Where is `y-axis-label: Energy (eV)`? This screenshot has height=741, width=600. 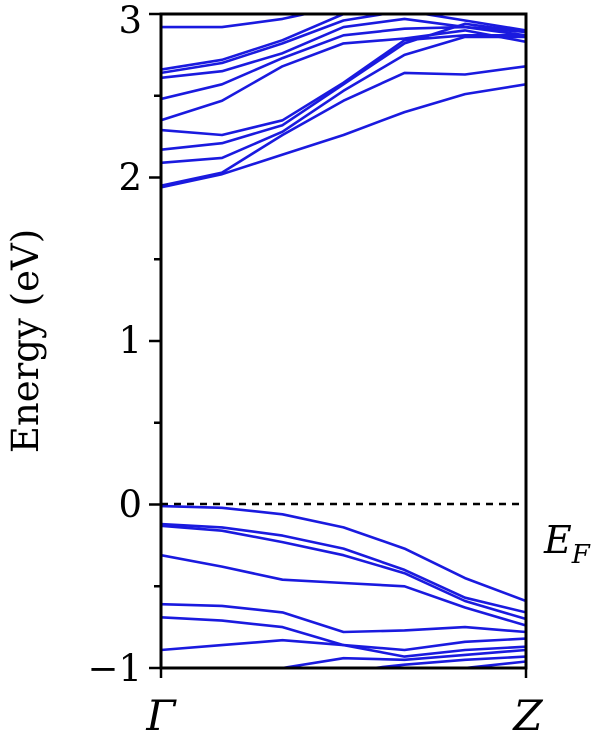
y-axis-label: Energy (eV) is located at coordinates (25, 341).